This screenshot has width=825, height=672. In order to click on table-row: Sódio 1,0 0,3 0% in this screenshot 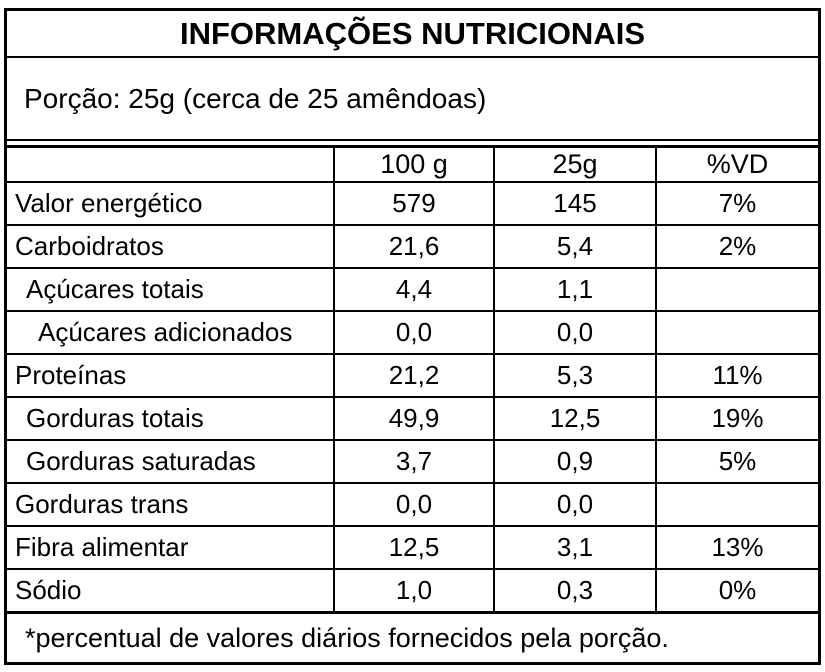, I will do `click(412, 592)`.